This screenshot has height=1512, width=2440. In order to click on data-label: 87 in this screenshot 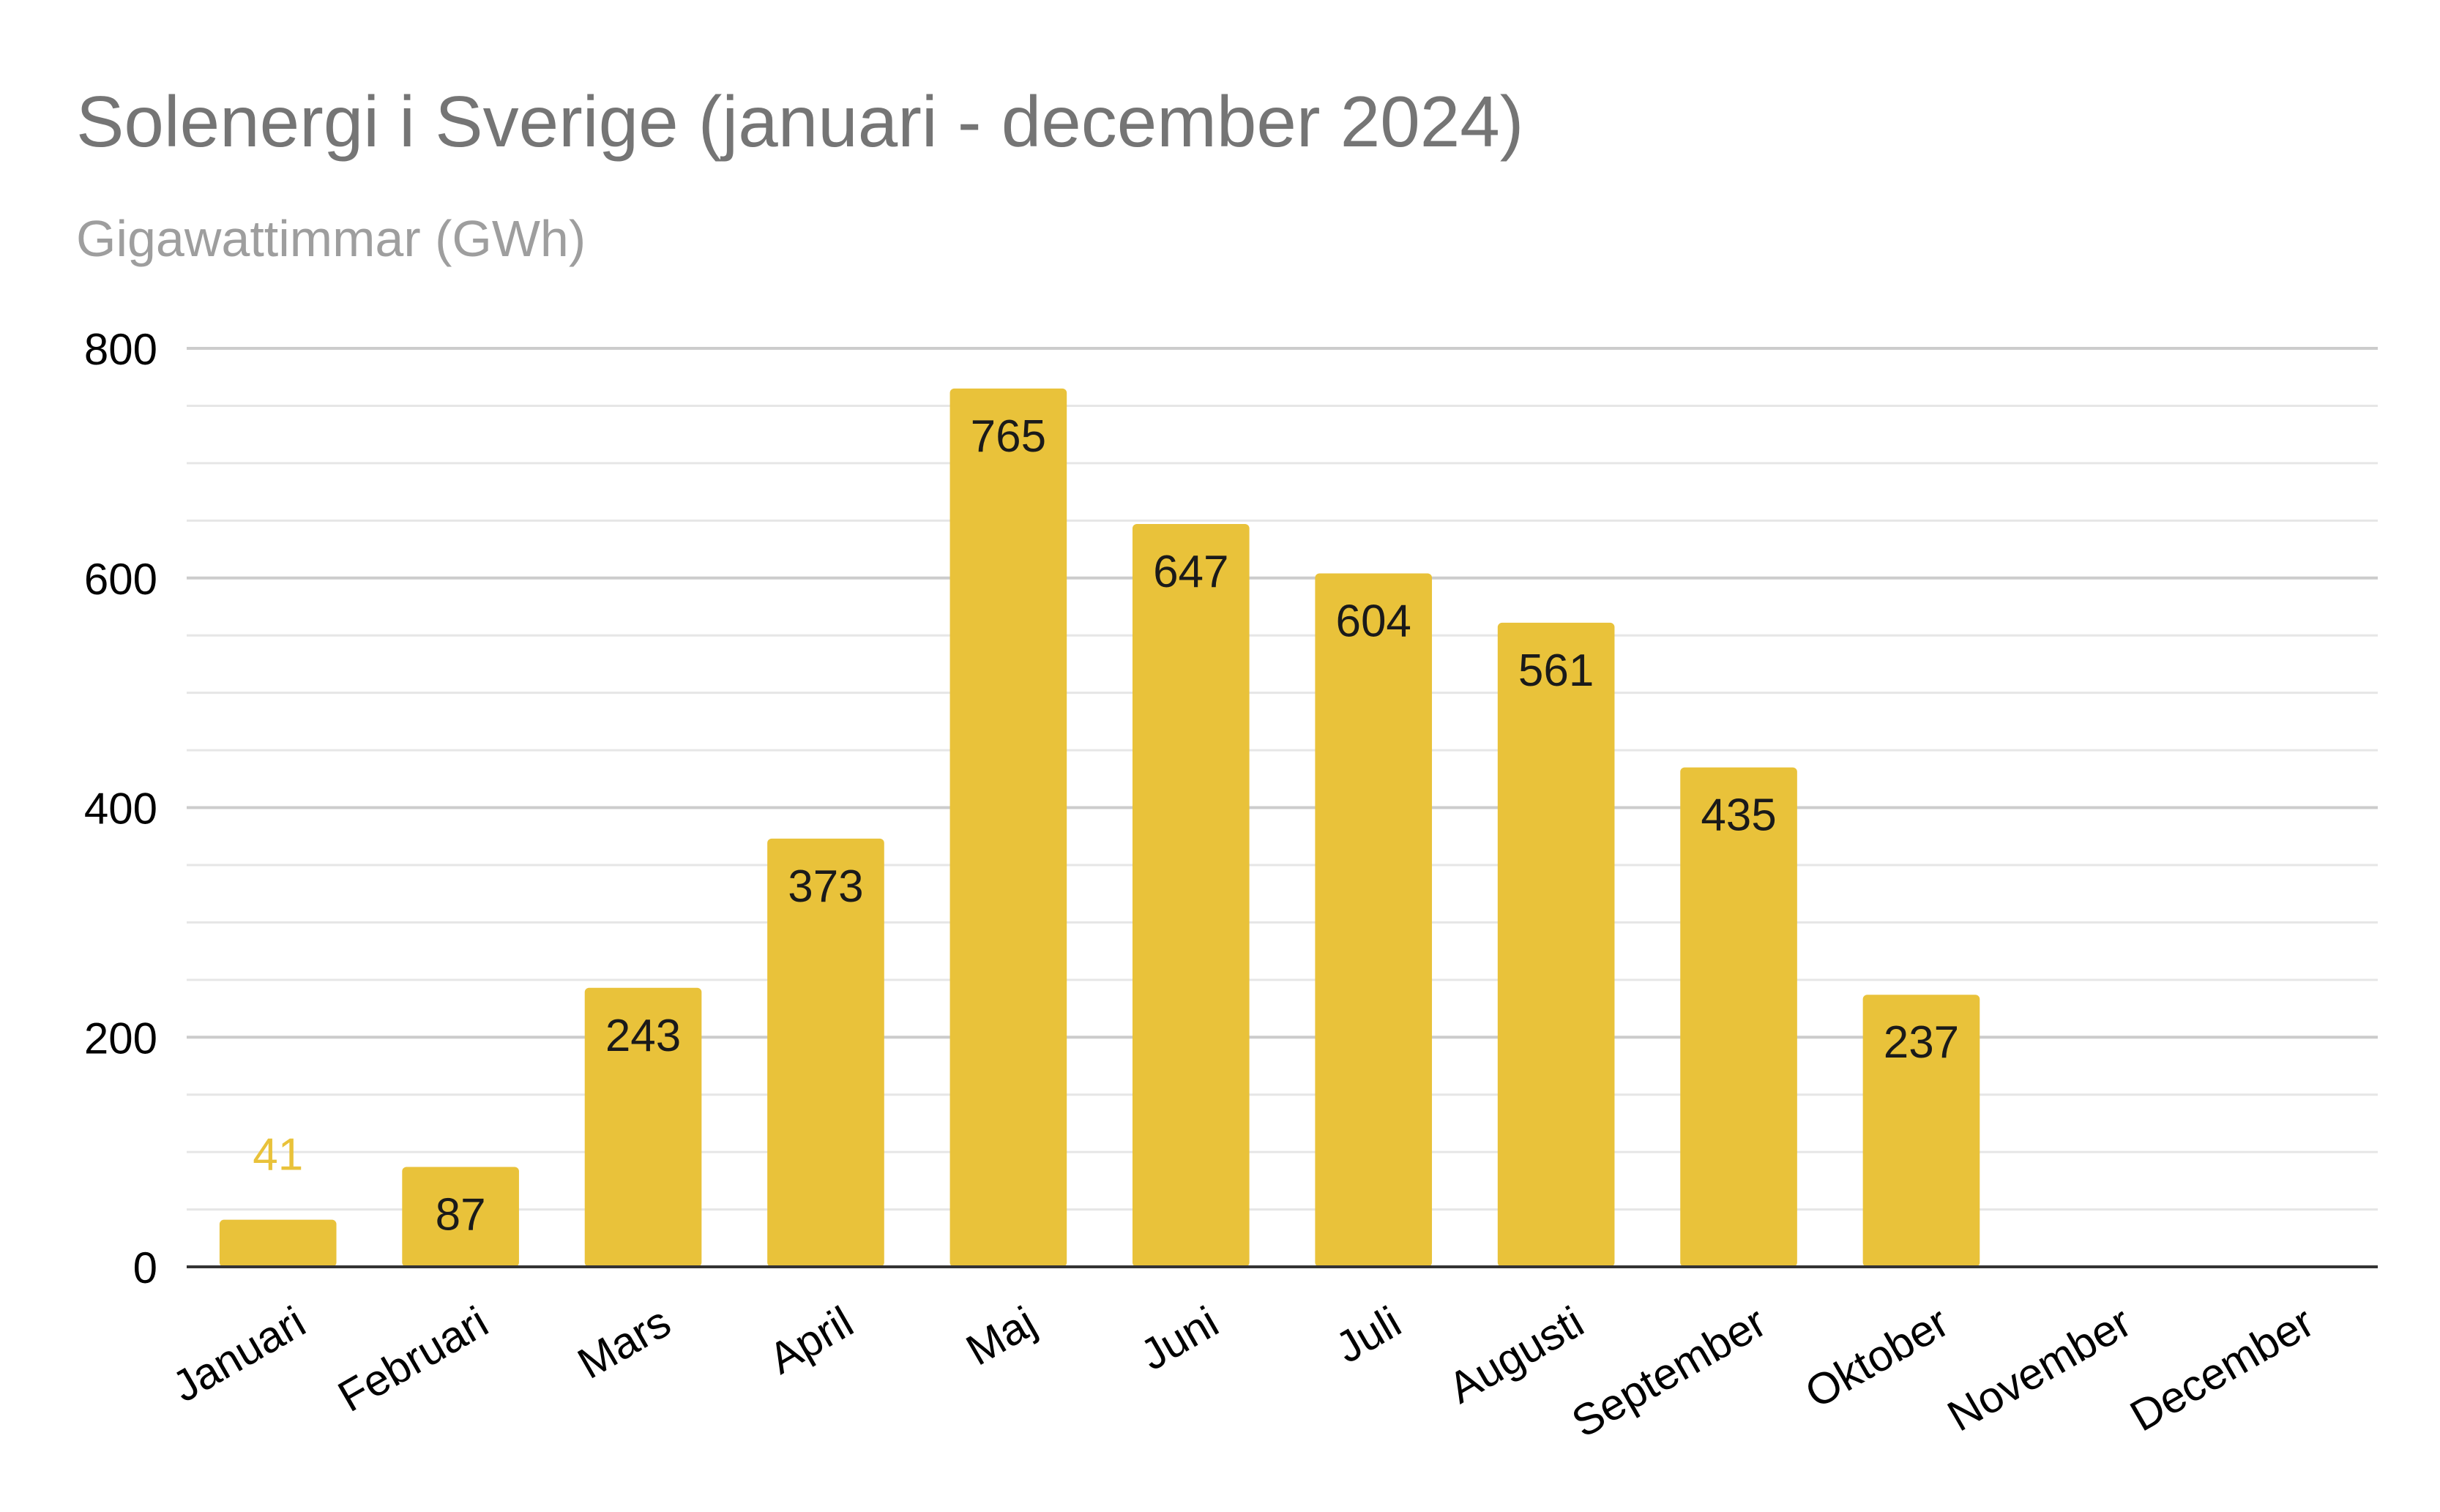, I will do `click(461, 1215)`.